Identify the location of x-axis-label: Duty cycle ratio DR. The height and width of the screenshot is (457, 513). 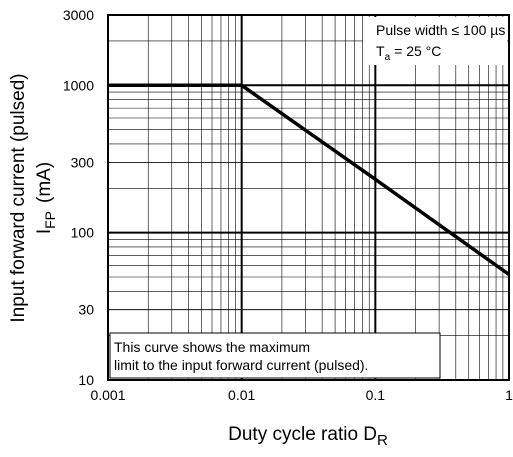
(308, 436).